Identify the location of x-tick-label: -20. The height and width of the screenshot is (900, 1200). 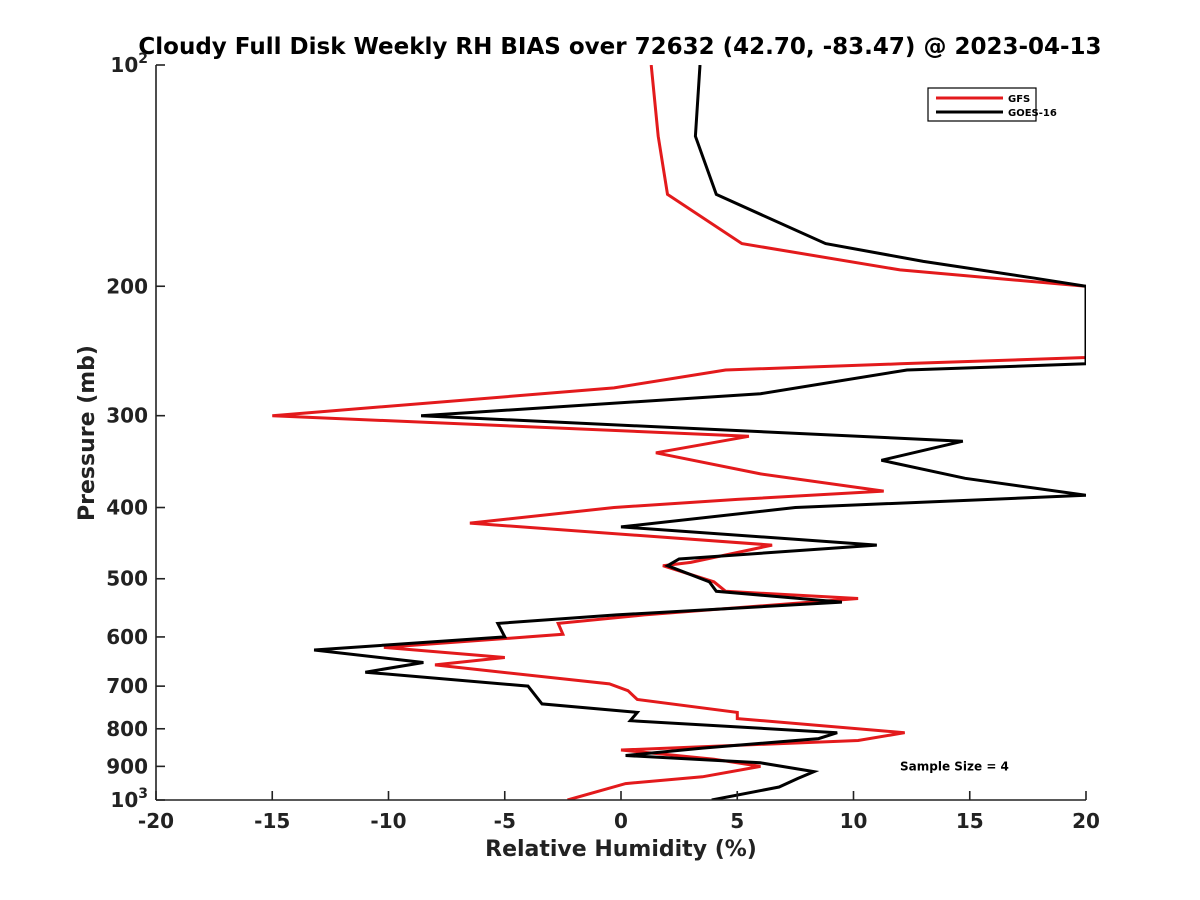
(156, 821).